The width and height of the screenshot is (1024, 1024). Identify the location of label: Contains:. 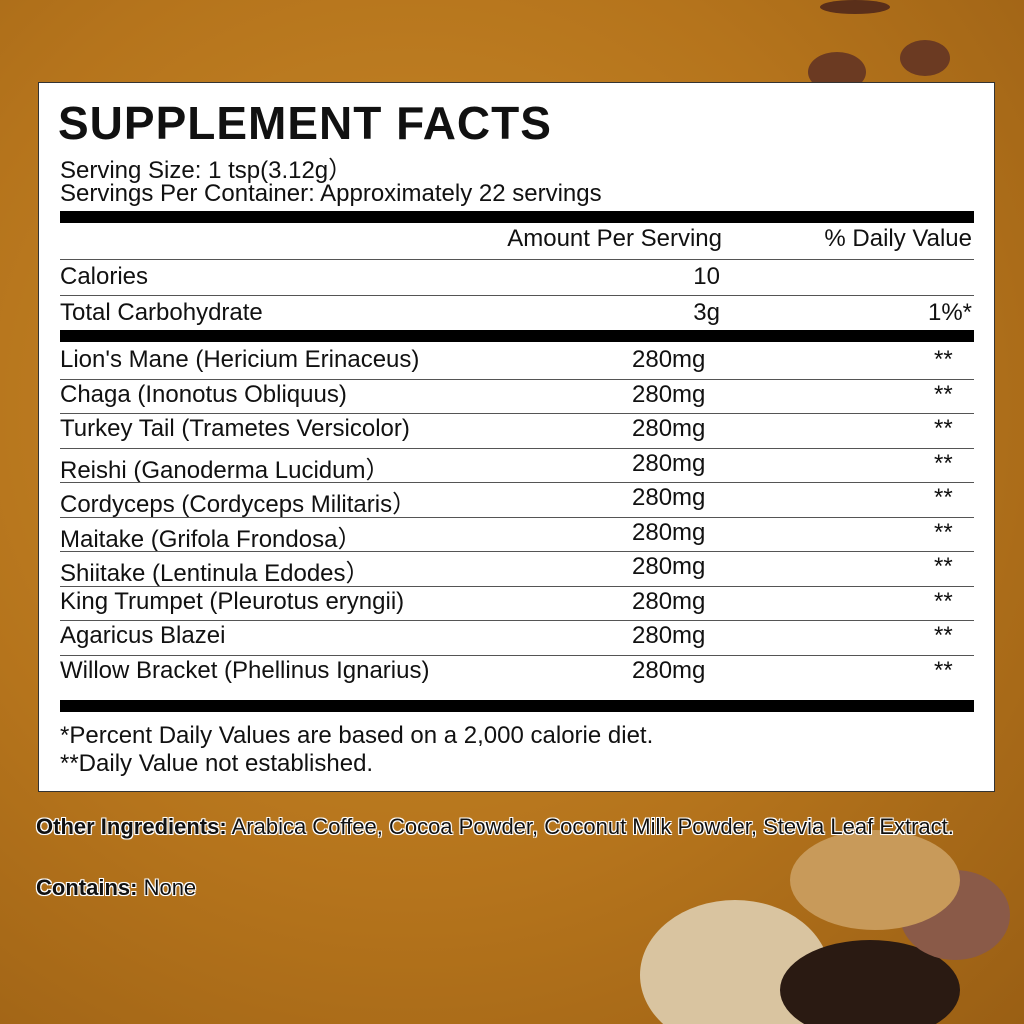
(87, 887).